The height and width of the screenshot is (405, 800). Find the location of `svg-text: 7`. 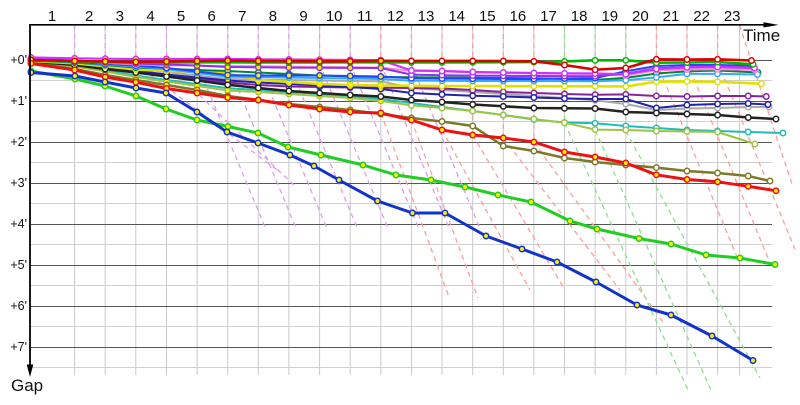

svg-text: 7 is located at coordinates (242, 16).